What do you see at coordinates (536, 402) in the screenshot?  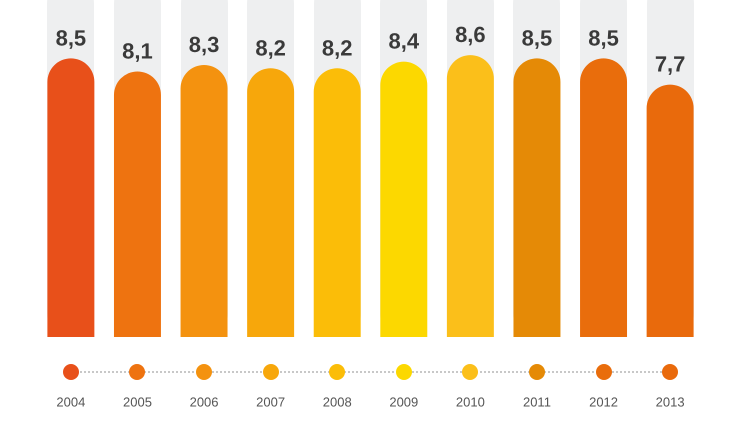 I see `x-tick-label: 2011` at bounding box center [536, 402].